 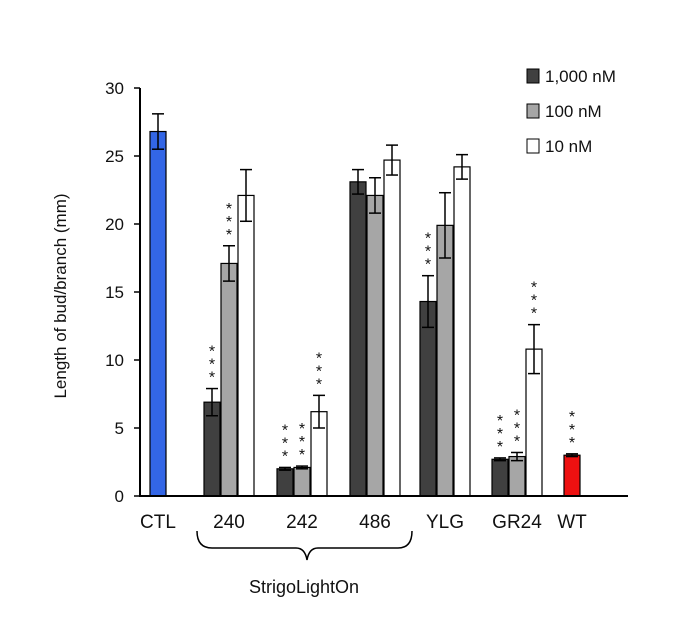 I want to click on legend-swatch-1000nm, so click(x=533, y=76).